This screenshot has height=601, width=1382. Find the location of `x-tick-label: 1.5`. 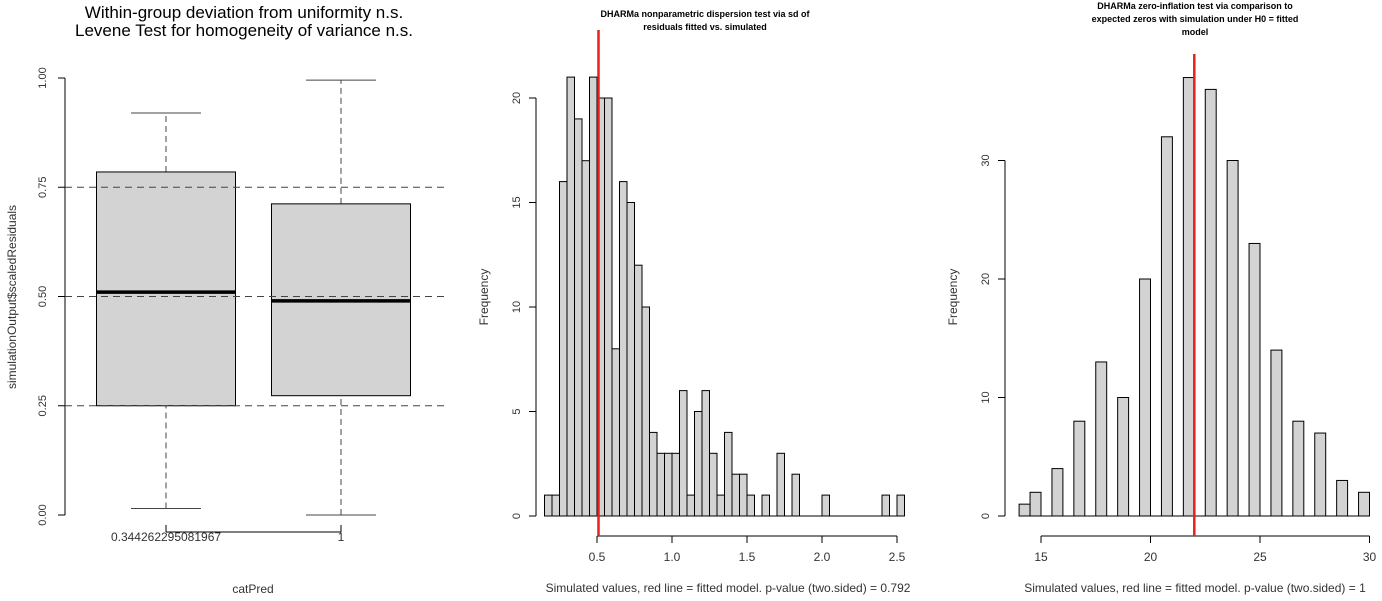

x-tick-label: 1.5 is located at coordinates (747, 557).